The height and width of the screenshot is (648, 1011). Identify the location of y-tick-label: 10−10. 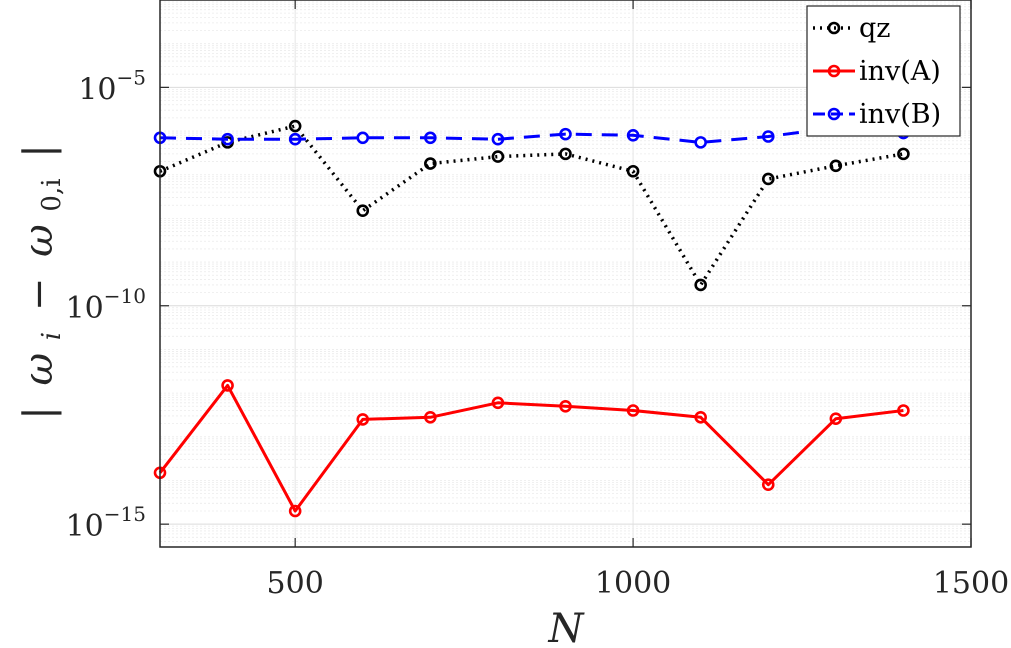
(106, 305).